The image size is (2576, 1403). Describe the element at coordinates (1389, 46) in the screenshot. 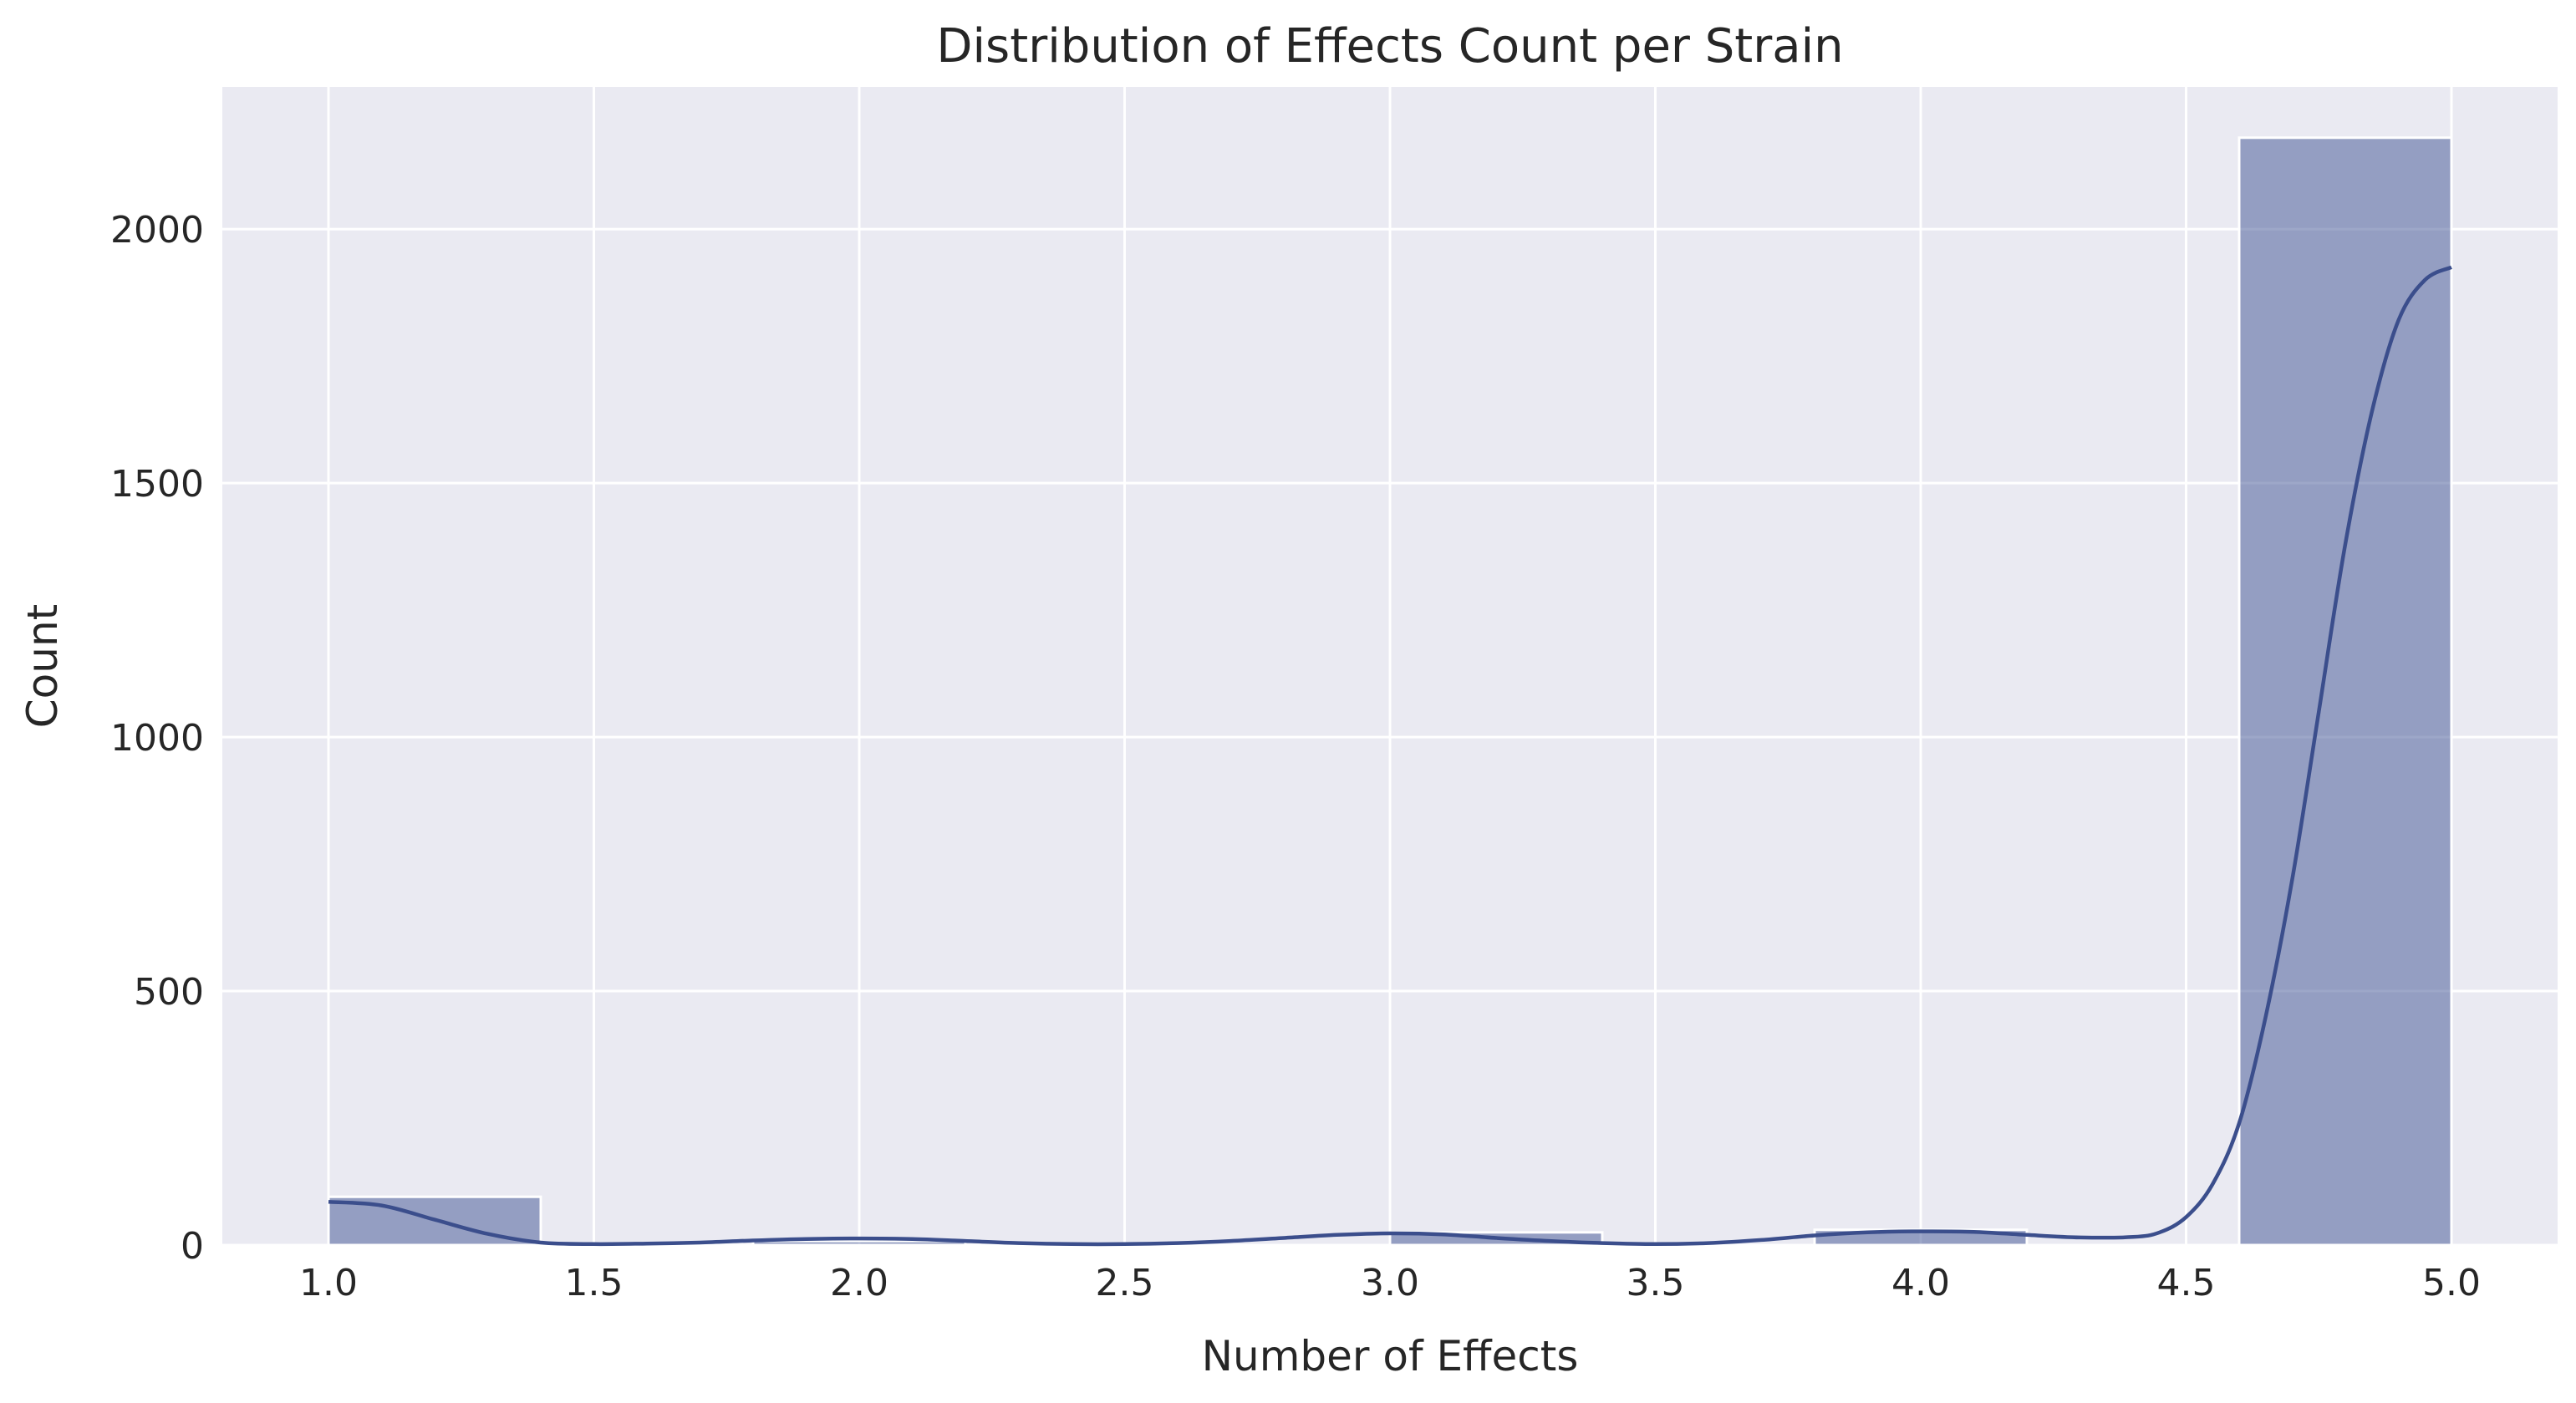

I see `chart-title: Distribution of Effects Count per Strain` at that location.